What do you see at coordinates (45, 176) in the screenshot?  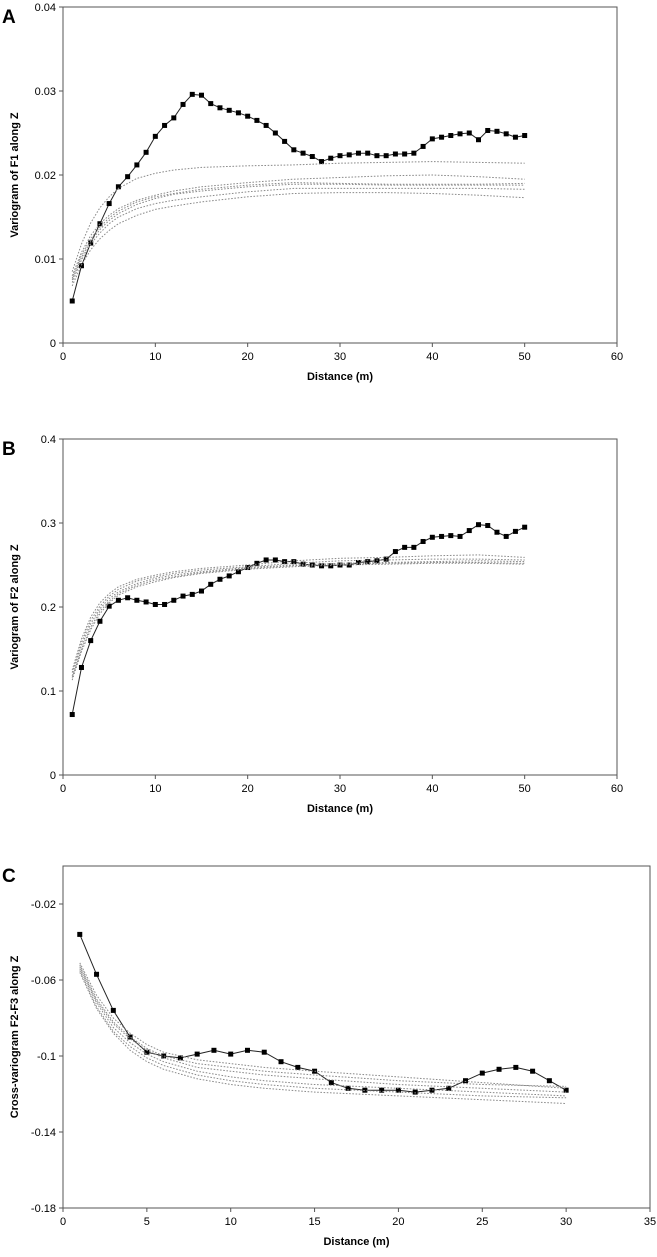 I see `y-tick-label: 0.02` at bounding box center [45, 176].